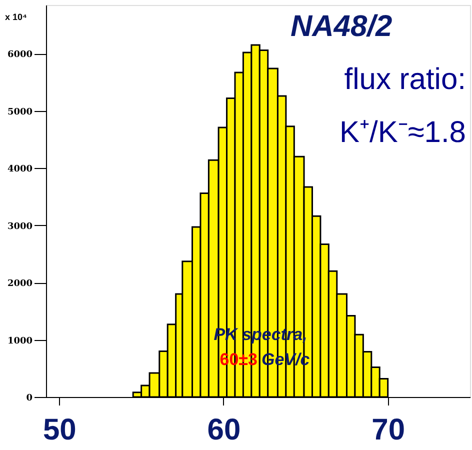 This screenshot has width=472, height=450. Describe the element at coordinates (19, 227) in the screenshot. I see `y-tick-label: 3000` at that location.